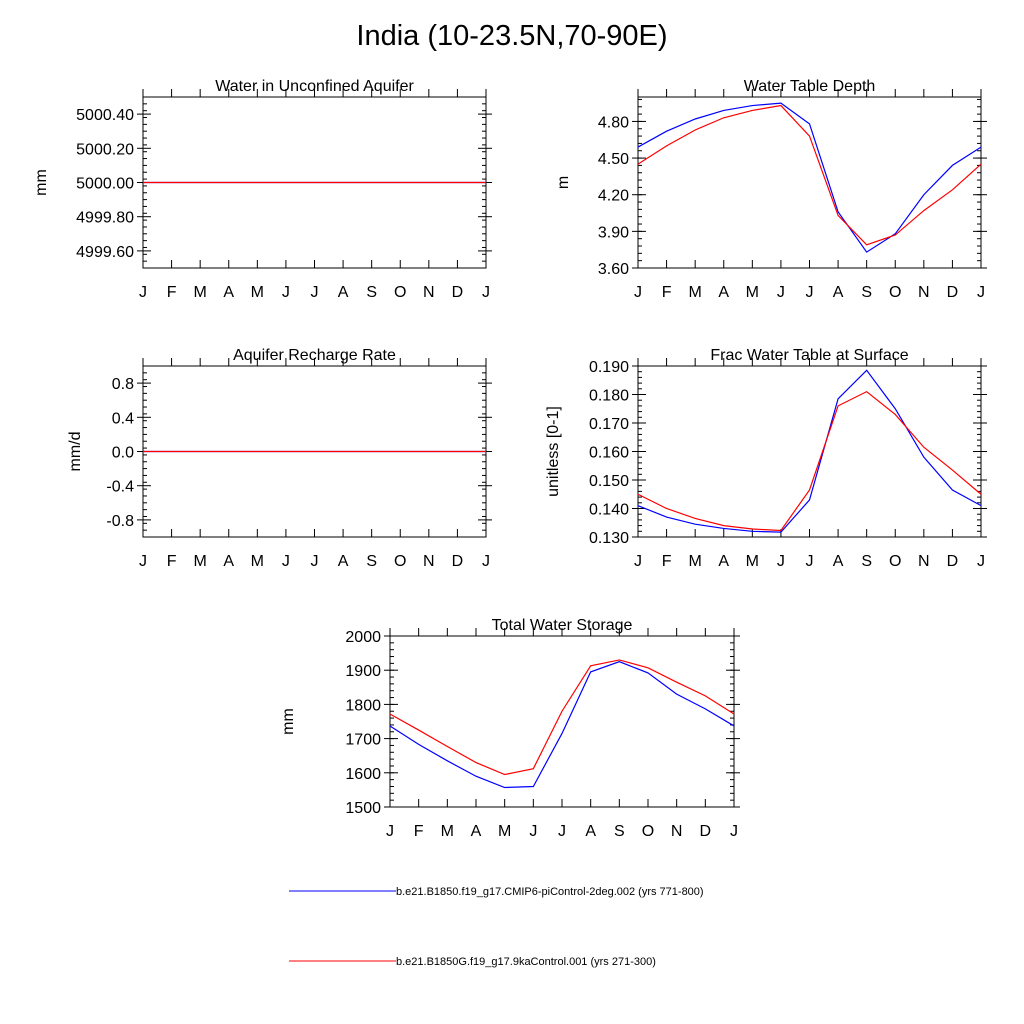 The height and width of the screenshot is (1024, 1024). What do you see at coordinates (314, 355) in the screenshot?
I see `chart-title: Aquifer Recharge Rate` at bounding box center [314, 355].